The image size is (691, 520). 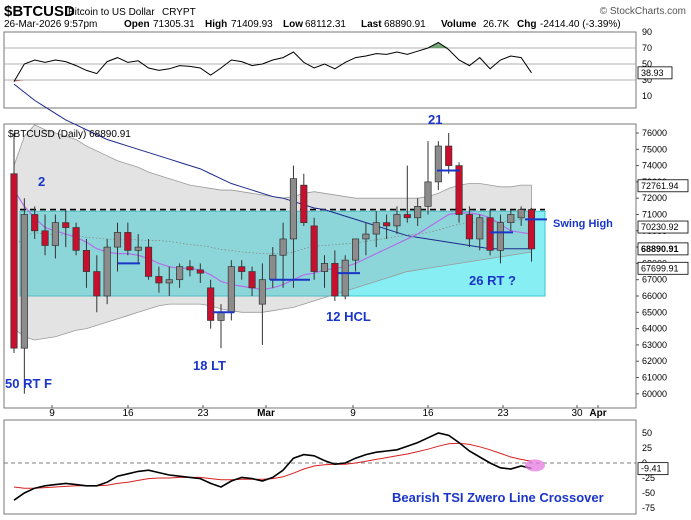 What do you see at coordinates (39, 11) in the screenshot?
I see `symbol-title: $BTCUSD` at bounding box center [39, 11].